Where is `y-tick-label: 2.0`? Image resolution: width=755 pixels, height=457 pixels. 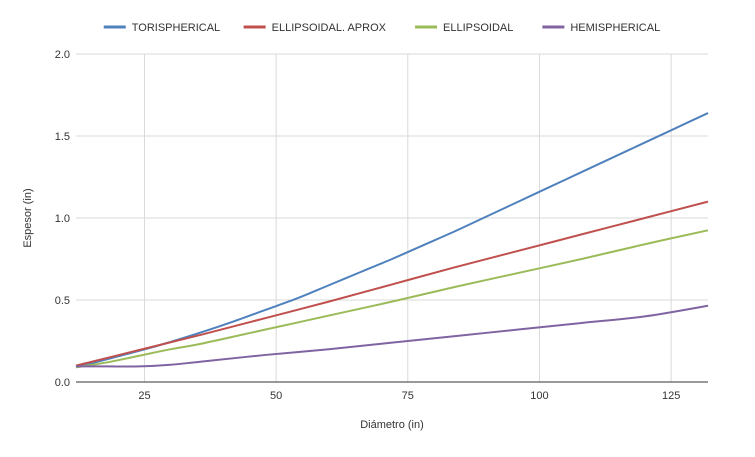 y-tick-label: 2.0 is located at coordinates (62, 55).